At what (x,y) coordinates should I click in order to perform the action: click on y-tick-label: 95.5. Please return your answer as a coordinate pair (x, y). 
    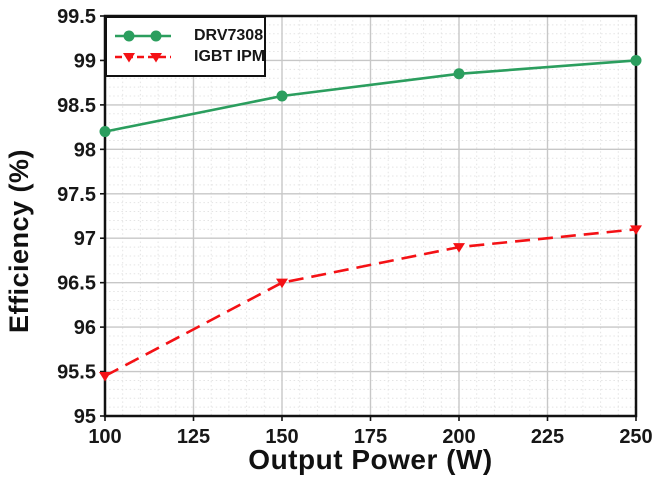
    Looking at the image, I should click on (76, 373).